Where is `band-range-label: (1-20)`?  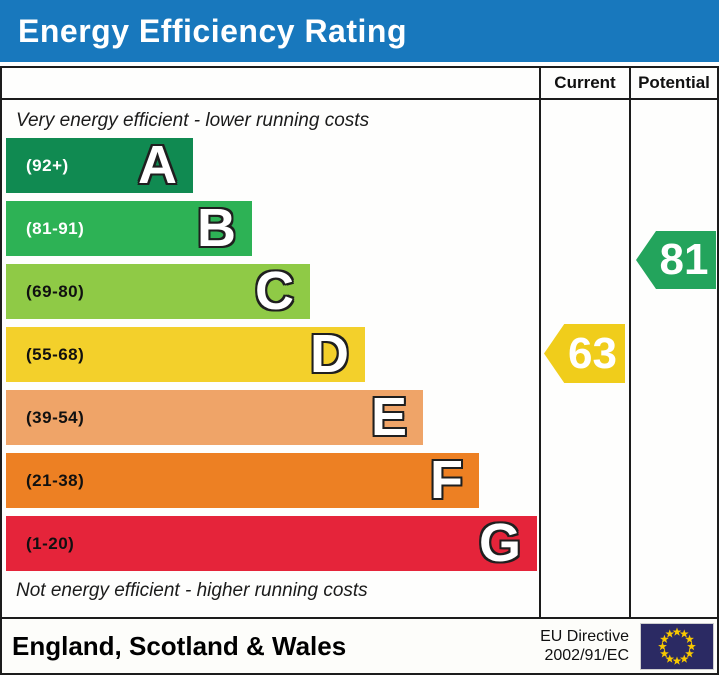
band-range-label: (1-20) is located at coordinates (50, 543).